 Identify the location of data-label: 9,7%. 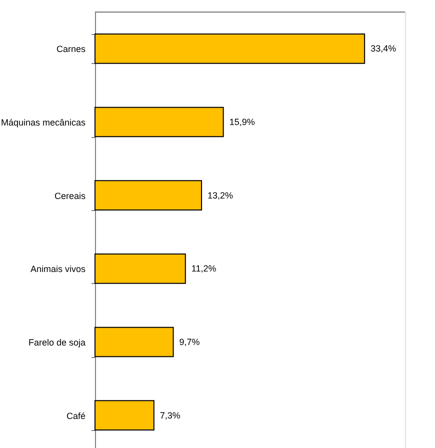
(189, 342).